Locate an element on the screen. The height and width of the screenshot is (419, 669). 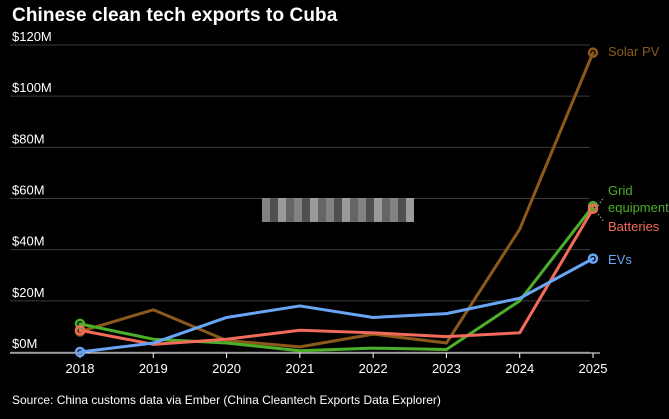
x-axis: 2018 2019 2020 2021 2022 2023 2024 2025 is located at coordinates (309, 364).